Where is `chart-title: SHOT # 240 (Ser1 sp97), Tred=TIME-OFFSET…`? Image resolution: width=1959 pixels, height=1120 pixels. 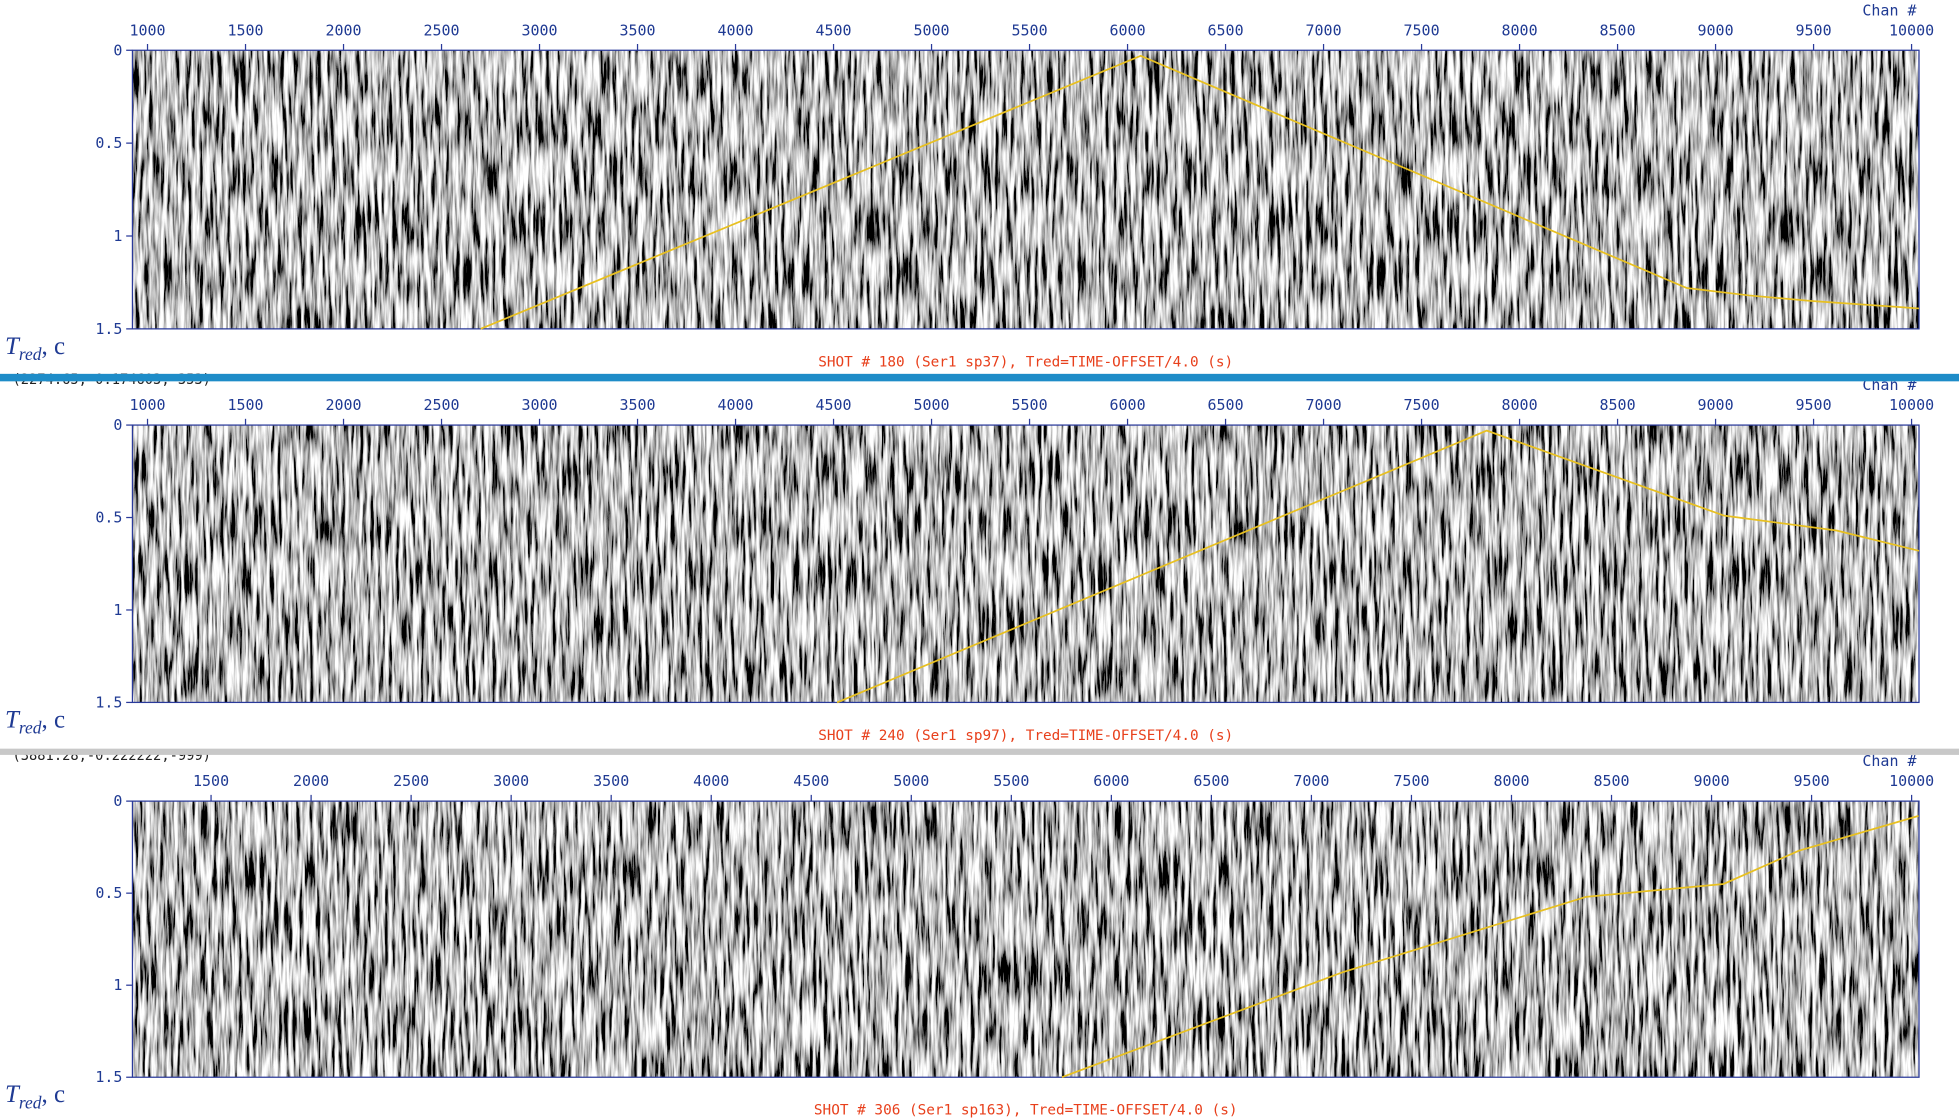 chart-title: SHOT # 240 (Ser1 sp97), Tred=TIME-OFFSET… is located at coordinates (1025, 736).